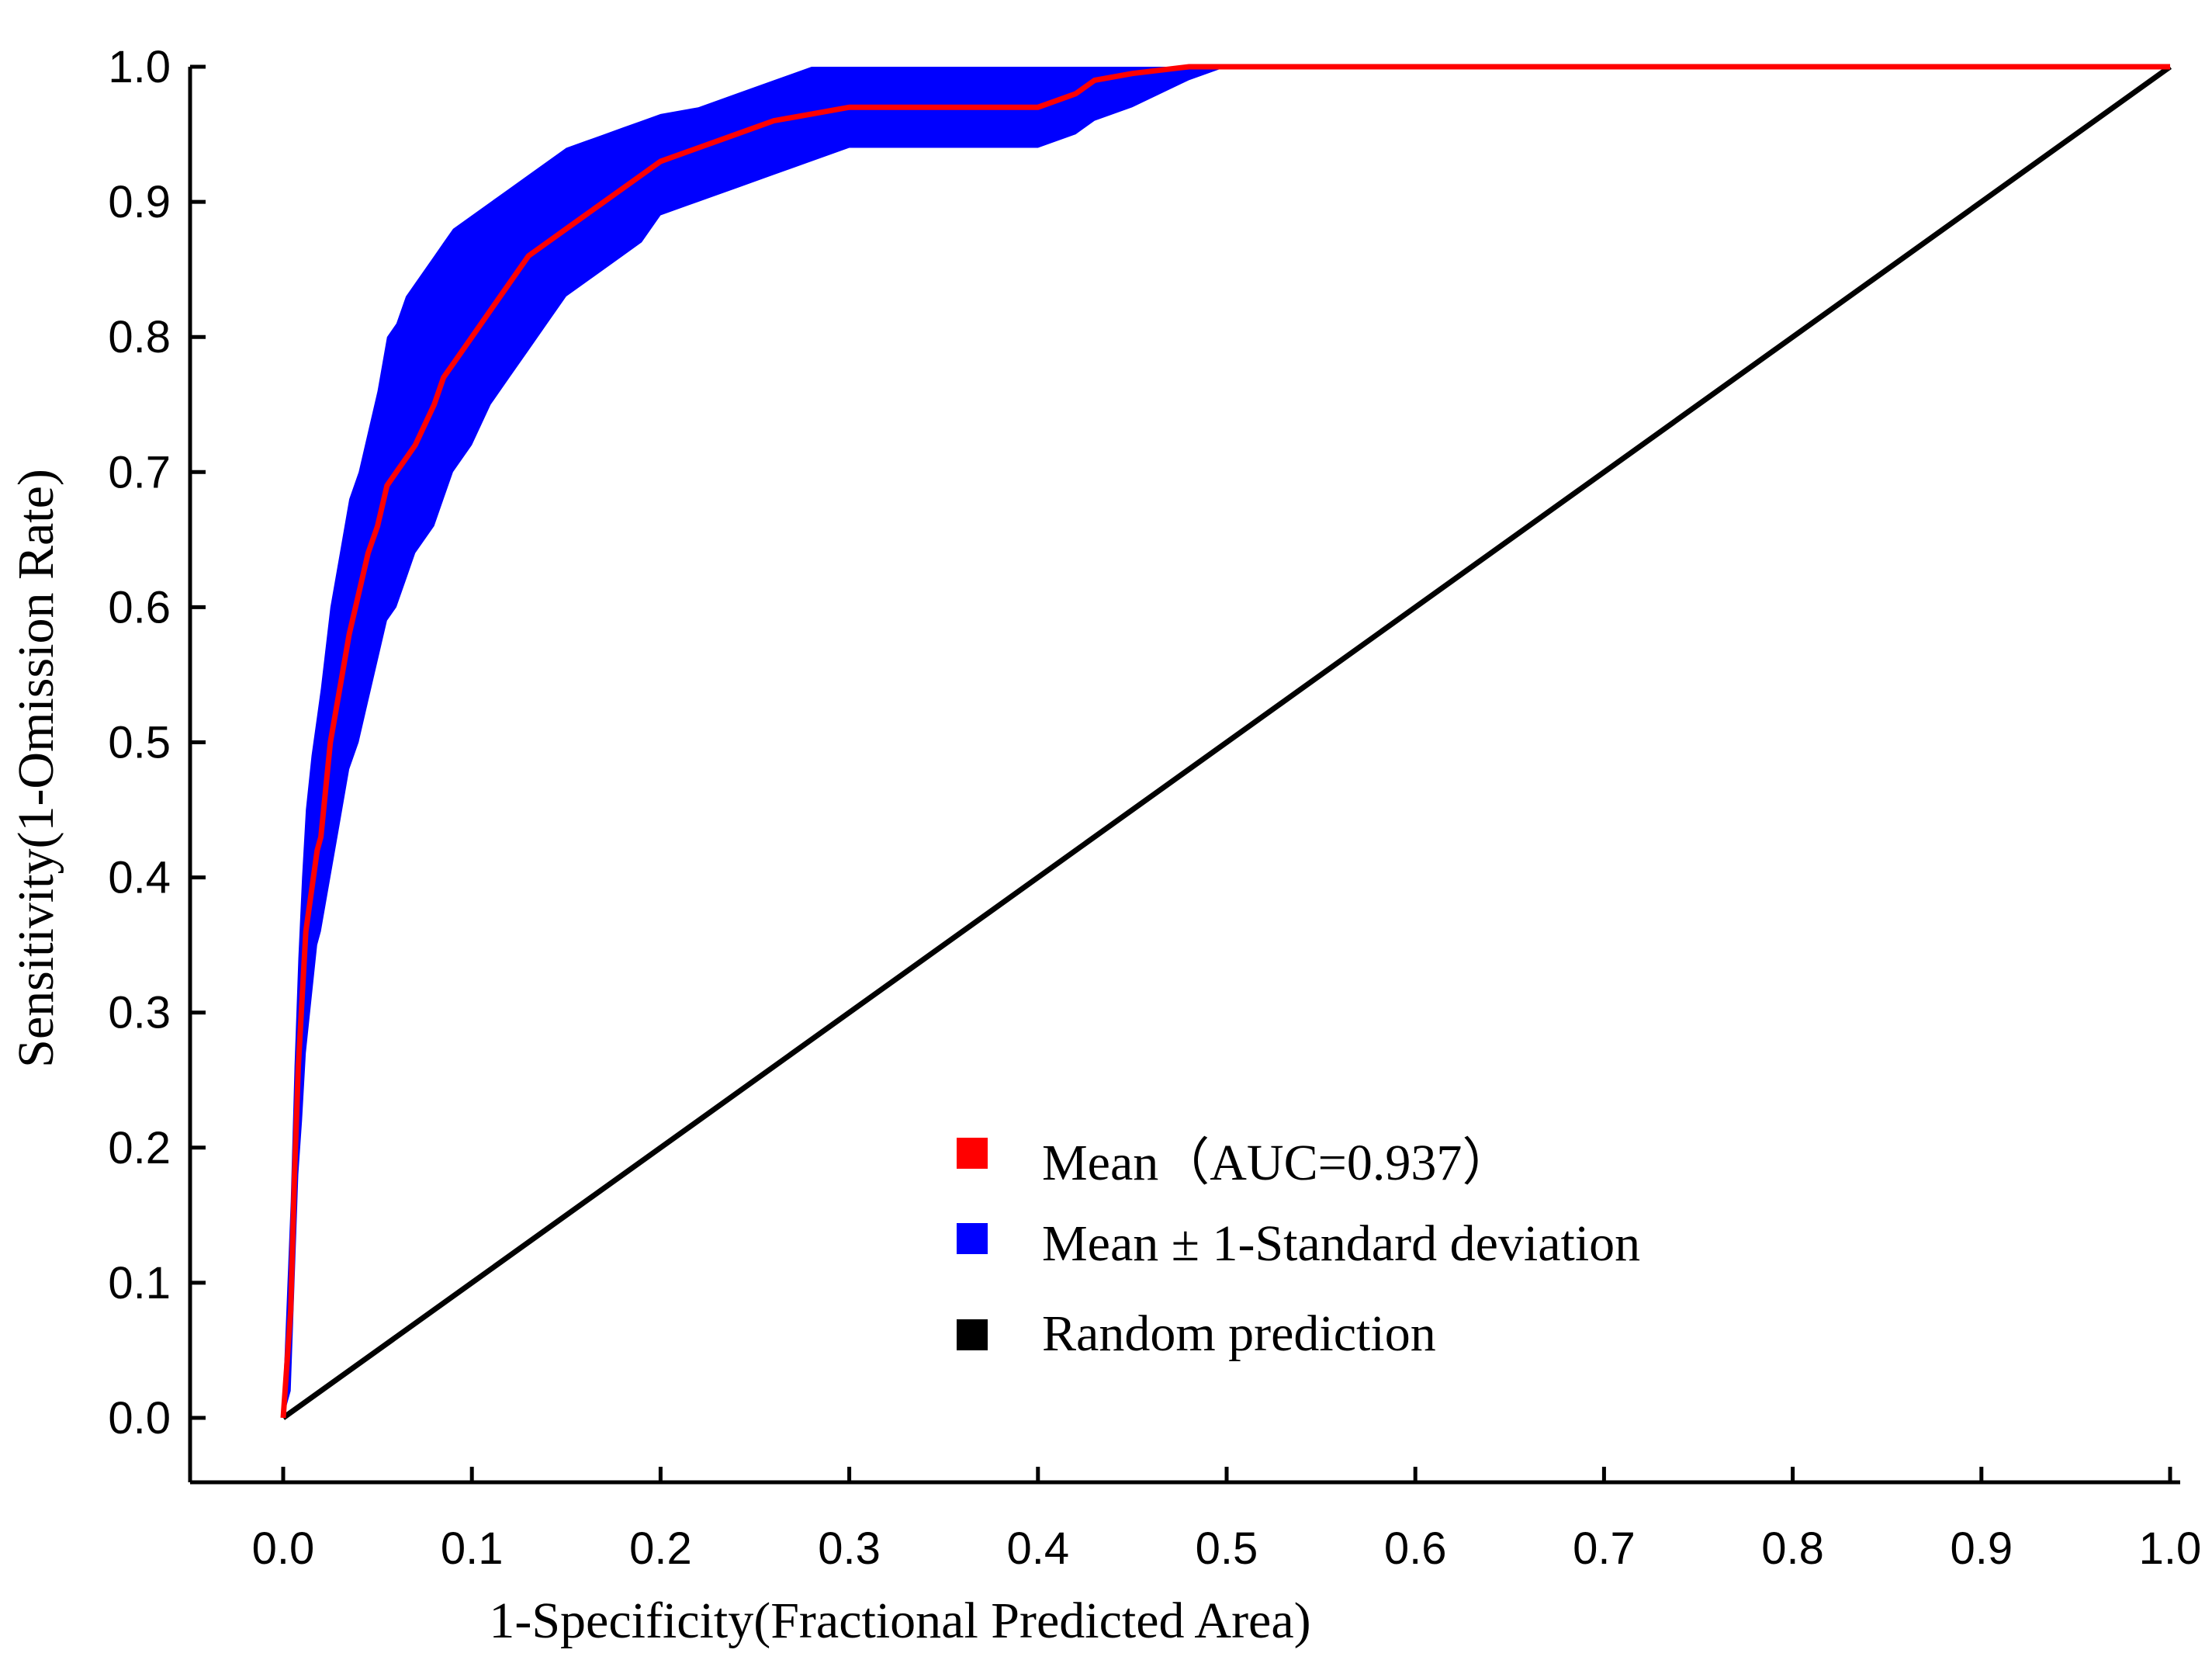  I want to click on x-tick-label: 0.1, so click(472, 1549).